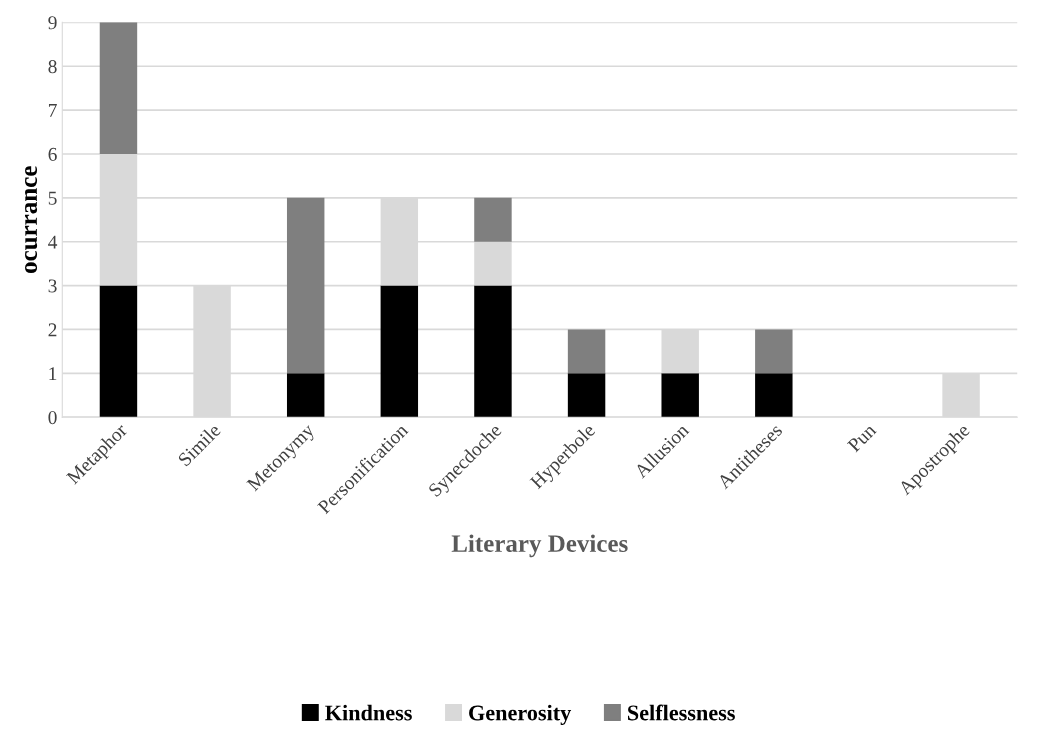 Image resolution: width=1038 pixels, height=745 pixels. What do you see at coordinates (52, 67) in the screenshot?
I see `y-tick-label: 8` at bounding box center [52, 67].